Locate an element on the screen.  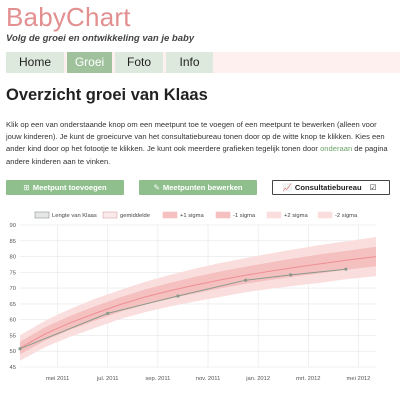
legend-label: -2 sigma is located at coordinates (346, 216).